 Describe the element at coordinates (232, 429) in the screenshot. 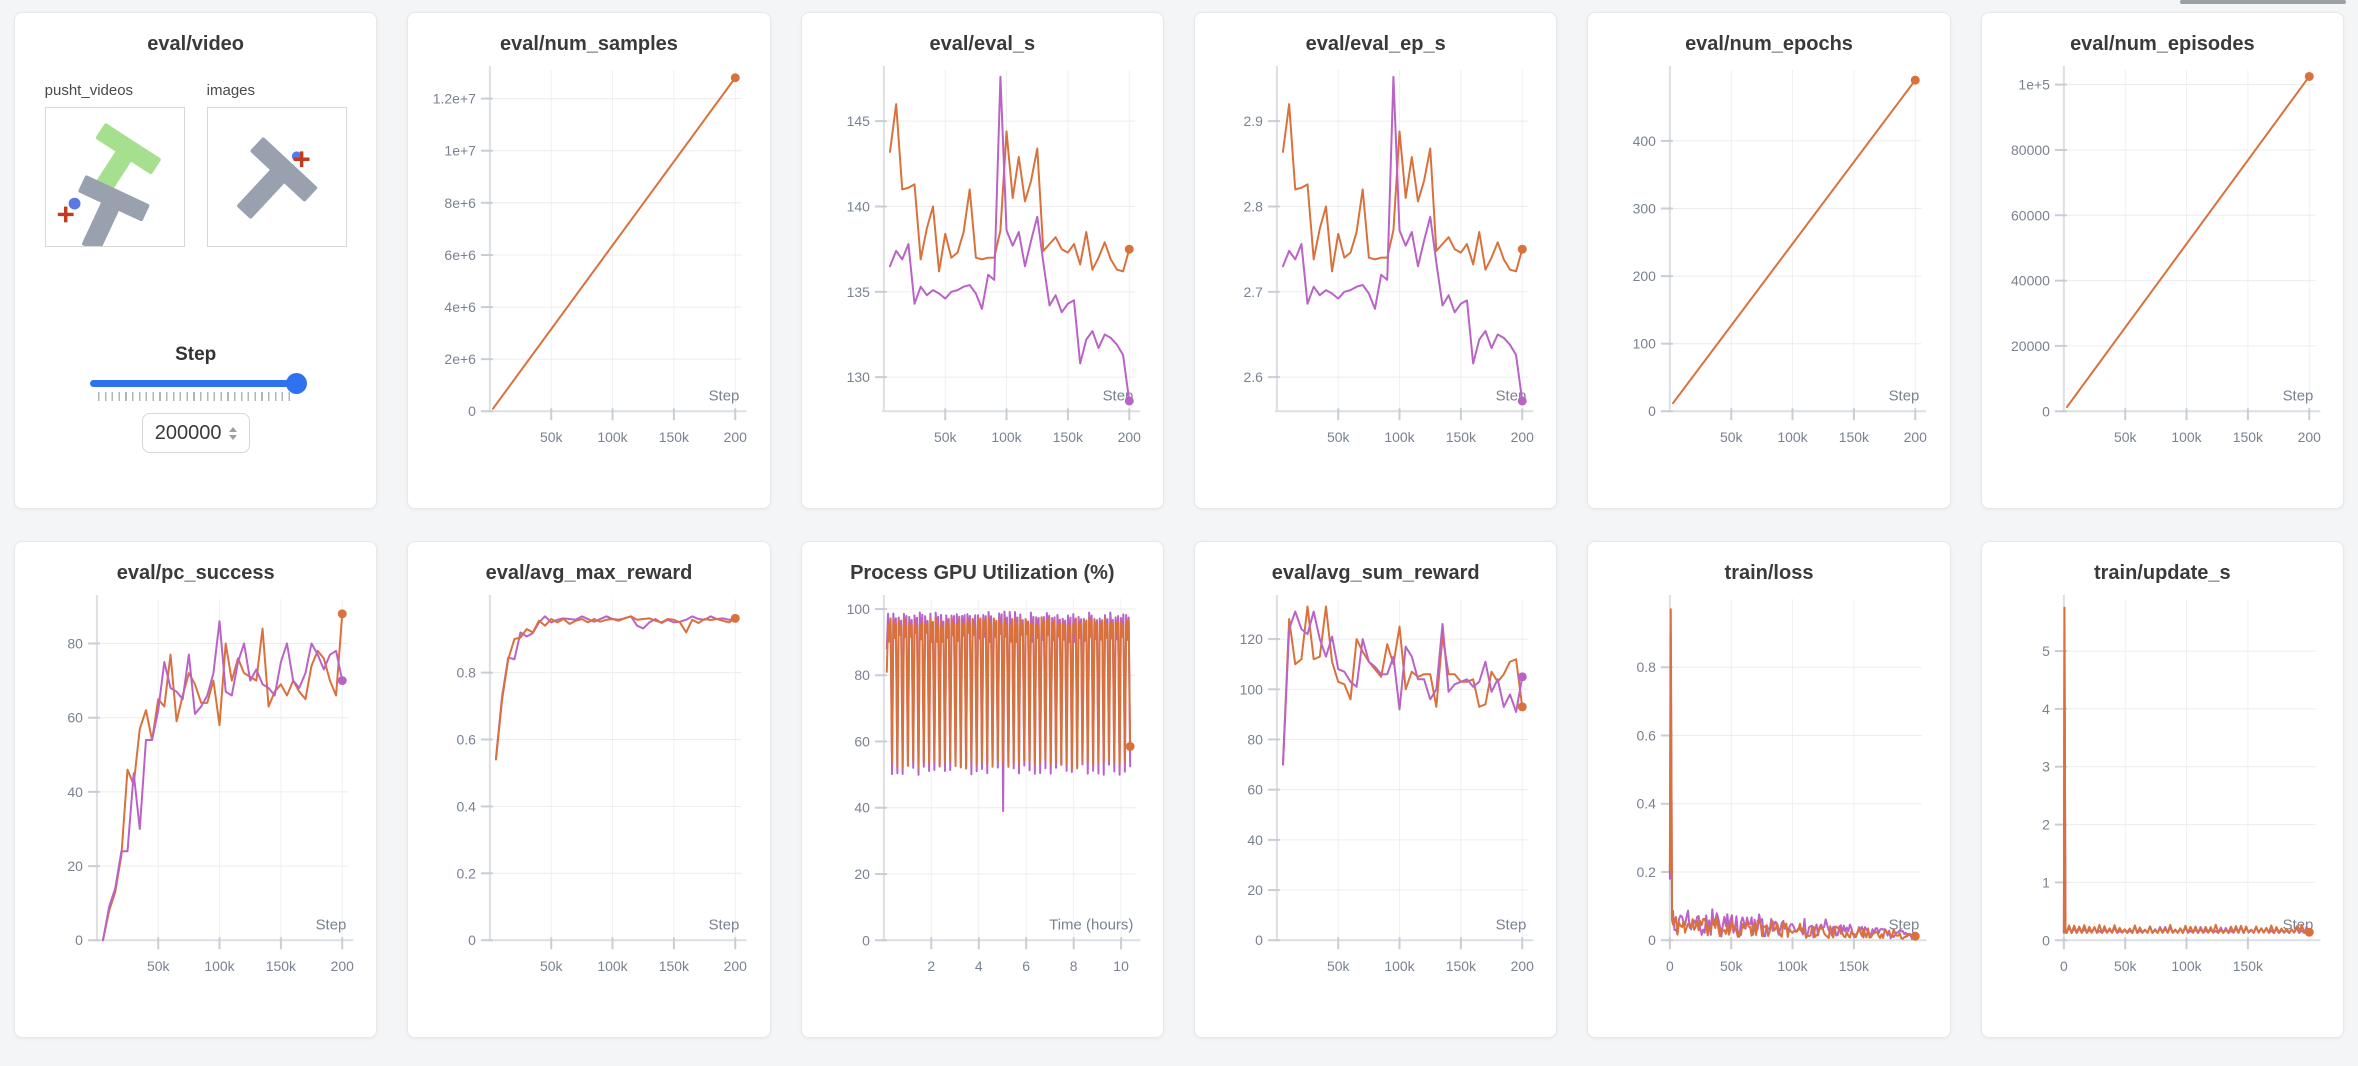

I see `step-increment-icon` at that location.